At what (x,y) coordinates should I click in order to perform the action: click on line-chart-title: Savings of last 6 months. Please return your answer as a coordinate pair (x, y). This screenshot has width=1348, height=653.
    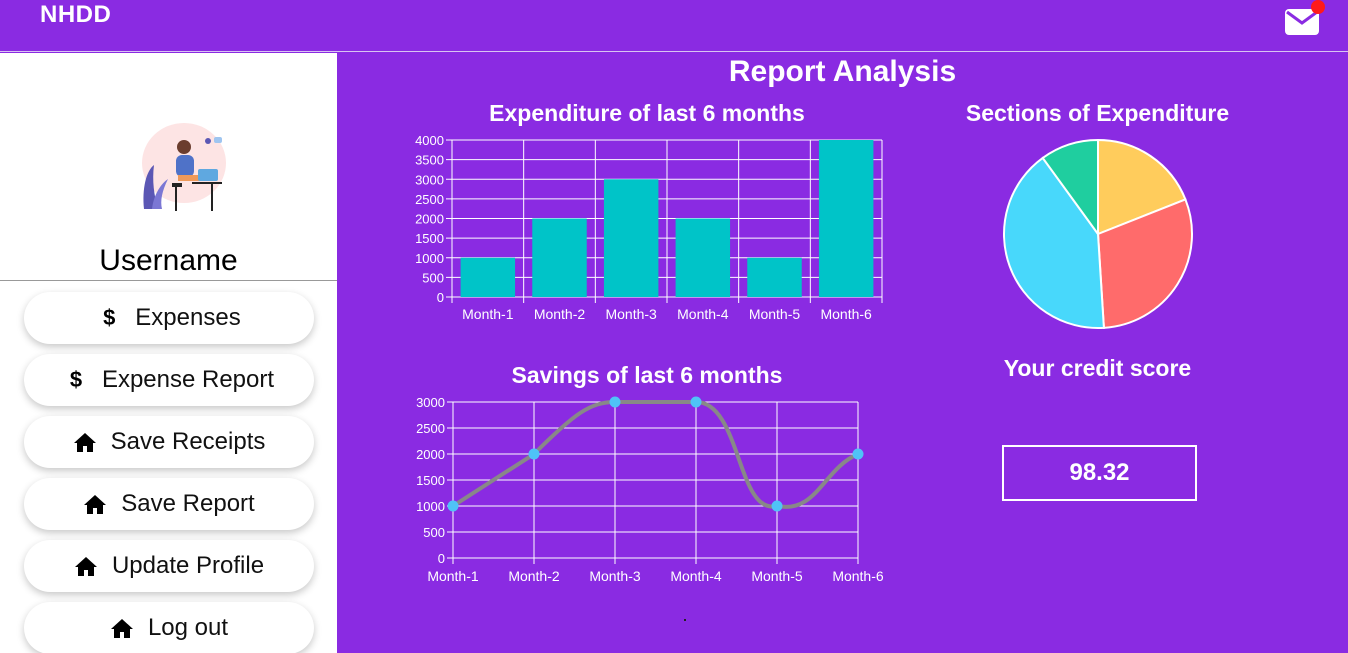
    Looking at the image, I should click on (647, 375).